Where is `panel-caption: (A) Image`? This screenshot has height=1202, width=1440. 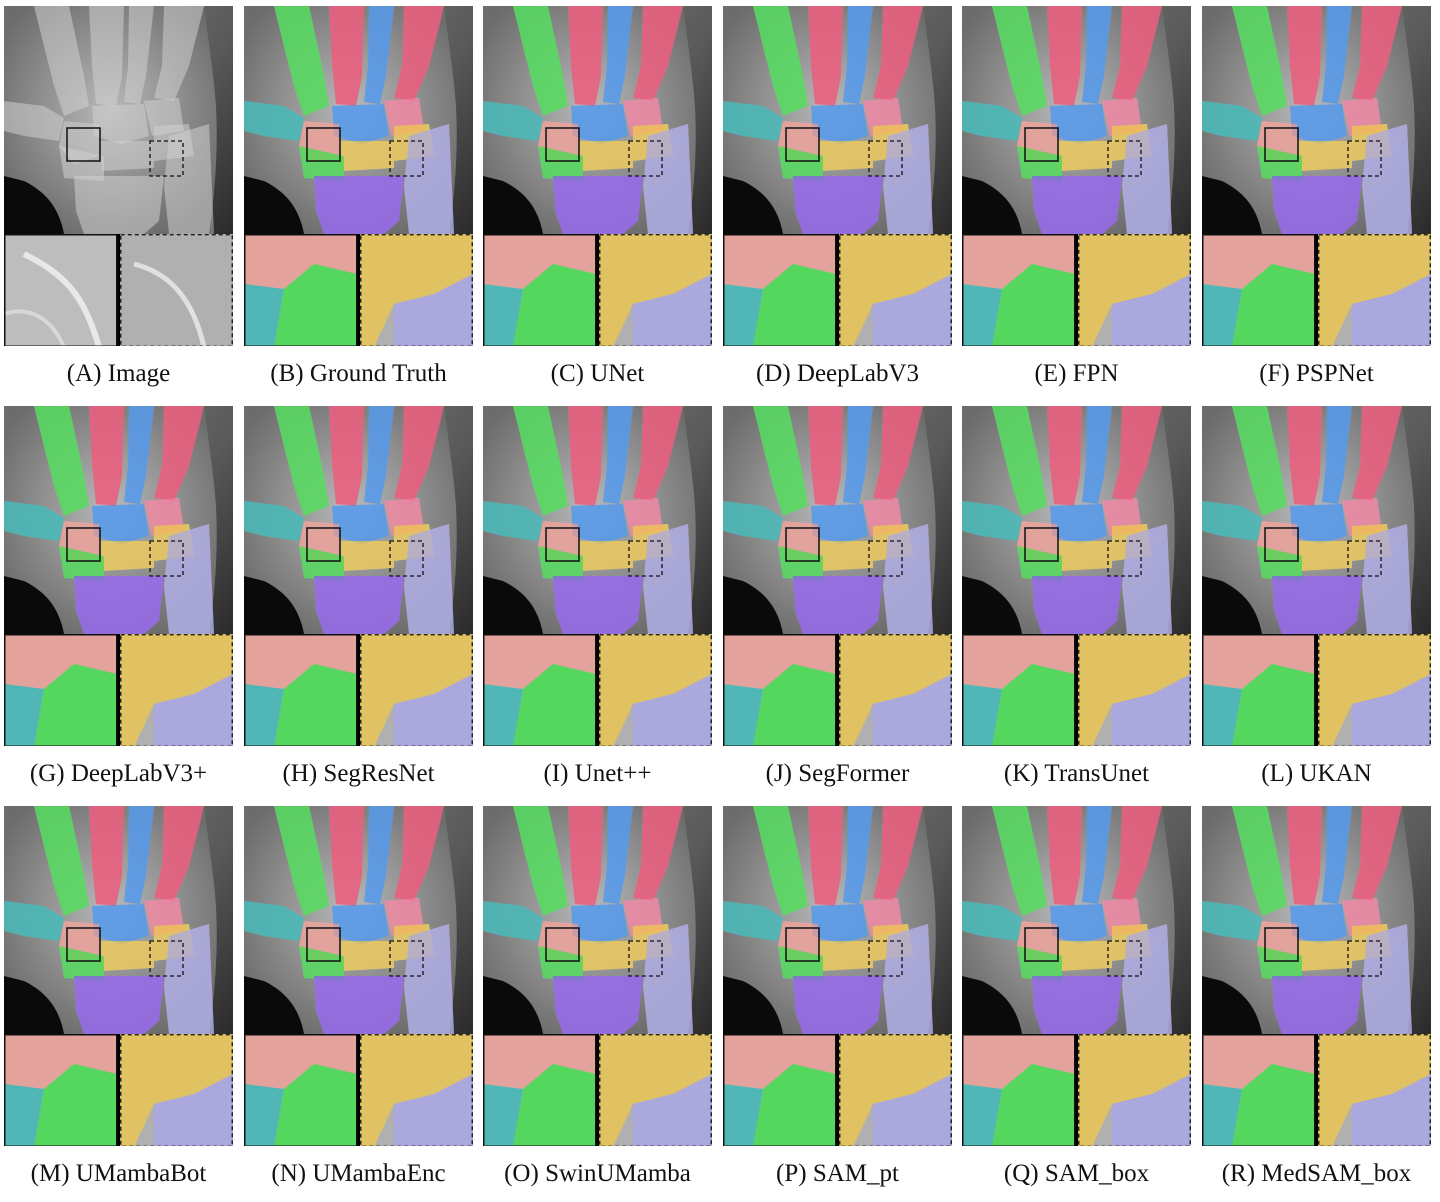 panel-caption: (A) Image is located at coordinates (118, 373).